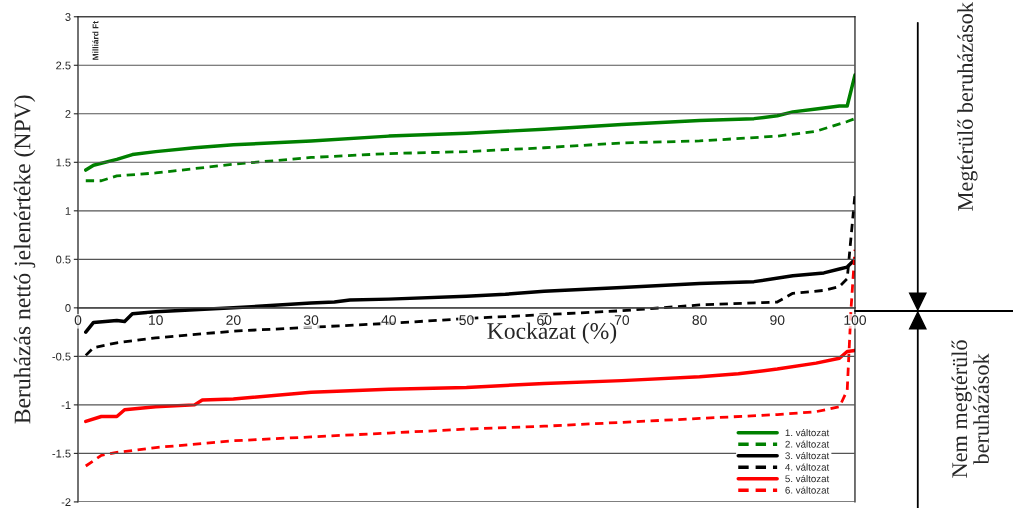 Image resolution: width=1013 pixels, height=508 pixels. I want to click on annotation: Milliárd Ft, so click(95, 40).